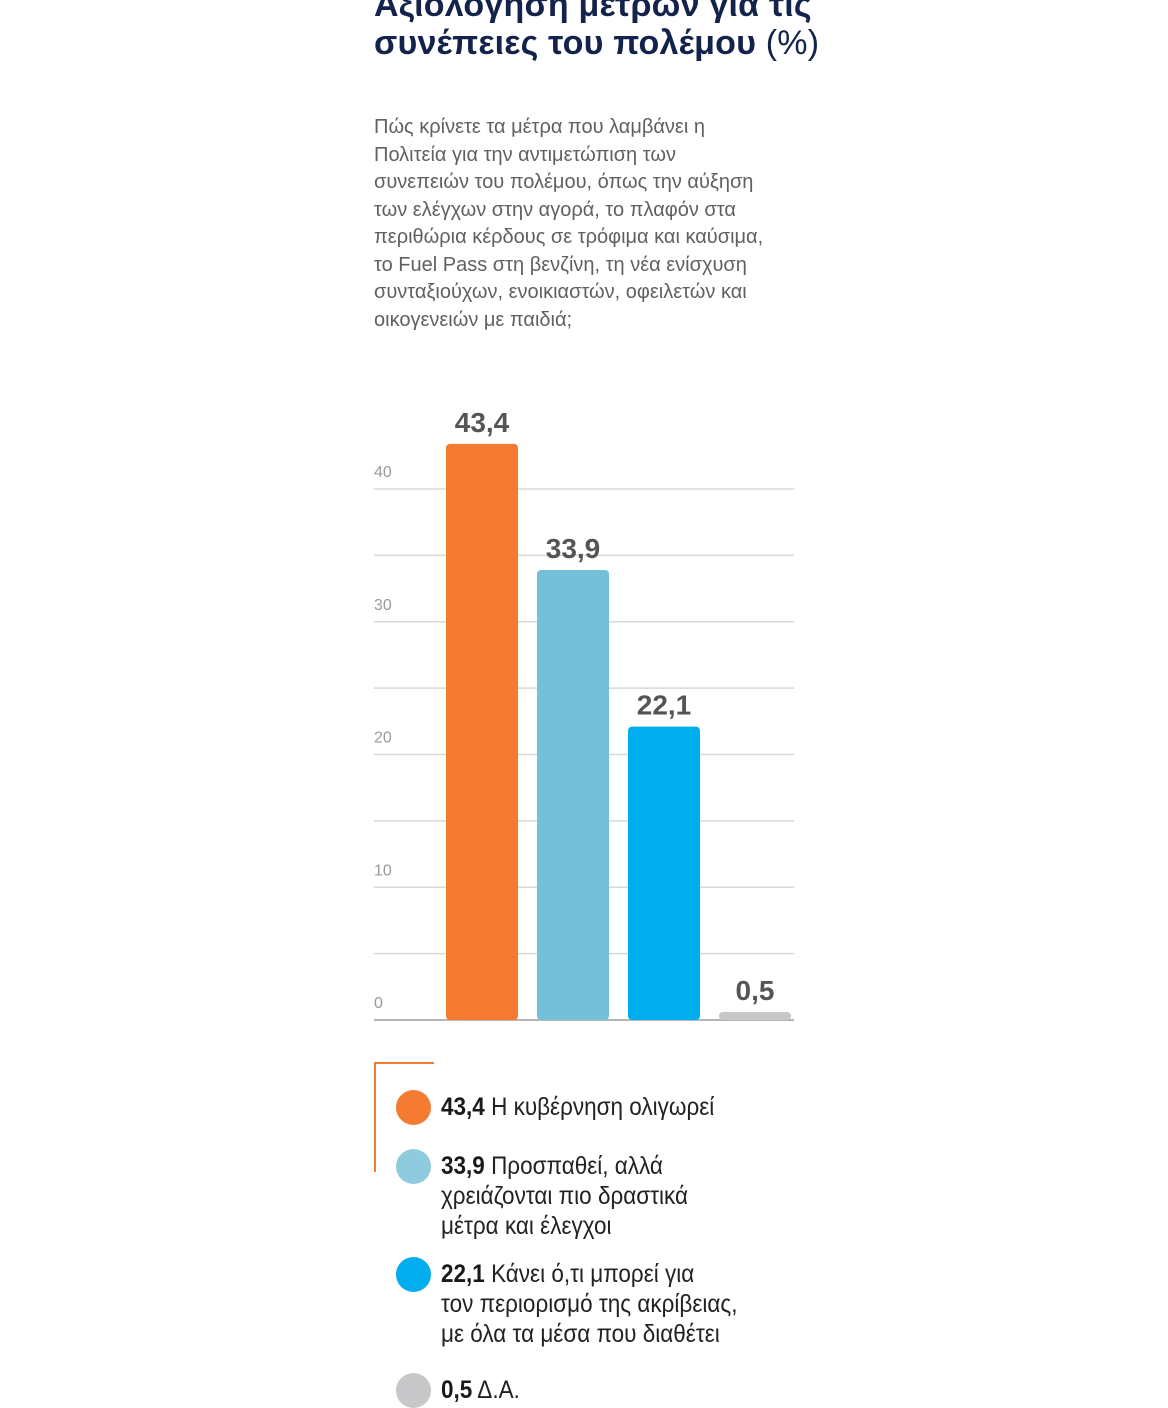 This screenshot has height=1408, width=1168. I want to click on bar-value-label: 22,1, so click(664, 705).